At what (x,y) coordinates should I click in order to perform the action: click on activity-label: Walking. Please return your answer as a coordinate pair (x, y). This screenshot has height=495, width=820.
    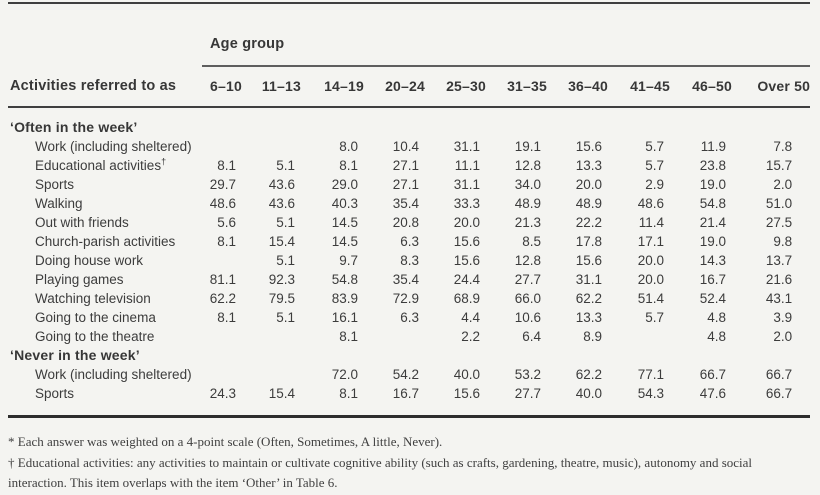
    Looking at the image, I should click on (59, 203).